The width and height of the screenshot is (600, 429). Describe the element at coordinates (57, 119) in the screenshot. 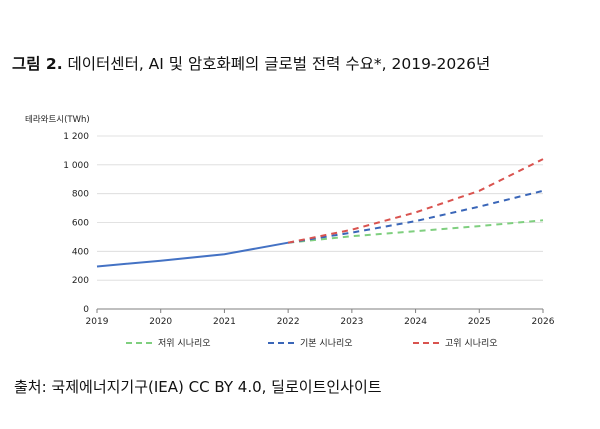

I see `y-axis-label: 테라와트시(TWh)` at that location.